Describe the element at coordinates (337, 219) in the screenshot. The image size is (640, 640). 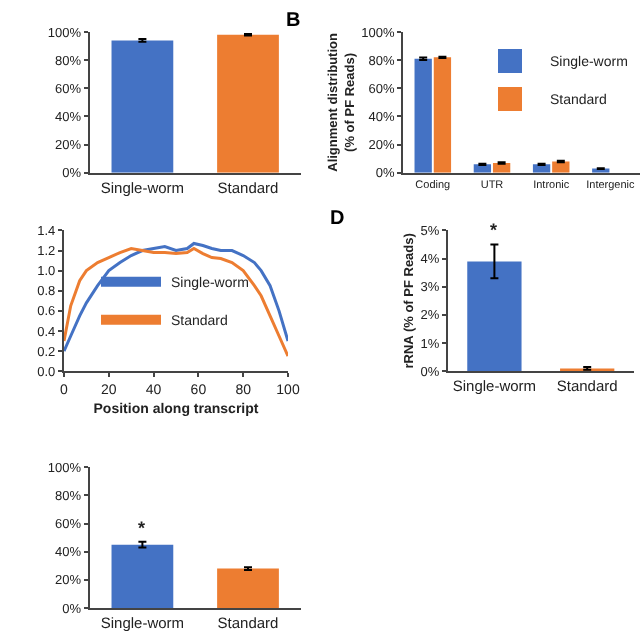
I see `text: D` at that location.